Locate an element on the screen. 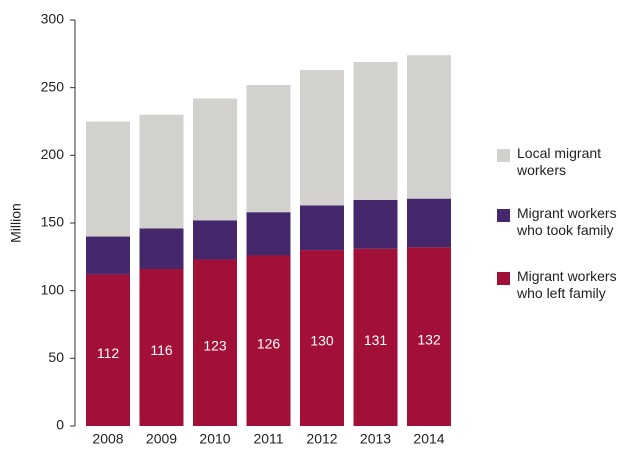 The height and width of the screenshot is (452, 618). x-tick-label: 2012 is located at coordinates (321, 439).